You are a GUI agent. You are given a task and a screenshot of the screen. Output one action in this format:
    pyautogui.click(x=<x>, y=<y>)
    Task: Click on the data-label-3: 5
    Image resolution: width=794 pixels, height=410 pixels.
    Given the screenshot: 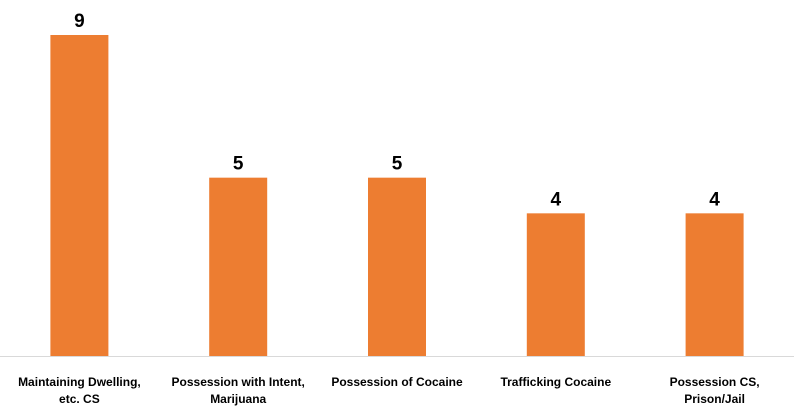 What is the action you would take?
    pyautogui.click(x=397, y=164)
    